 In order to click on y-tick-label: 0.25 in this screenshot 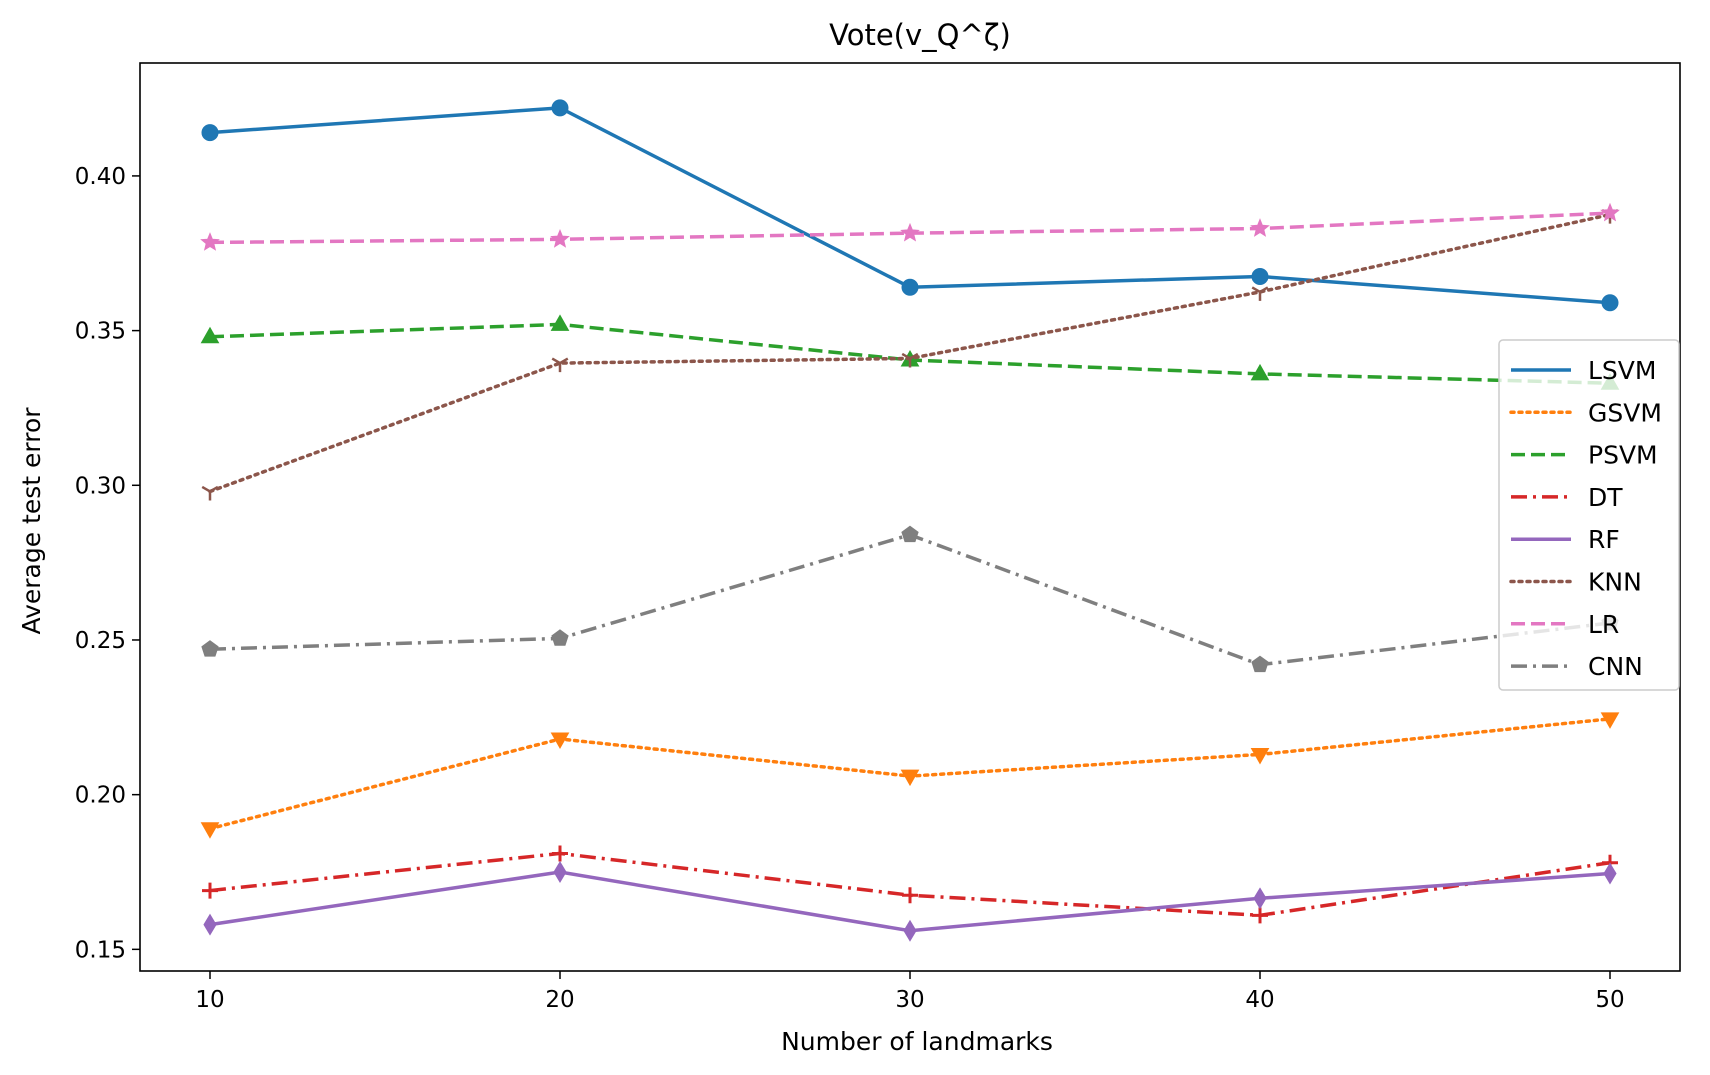, I will do `click(100, 641)`.